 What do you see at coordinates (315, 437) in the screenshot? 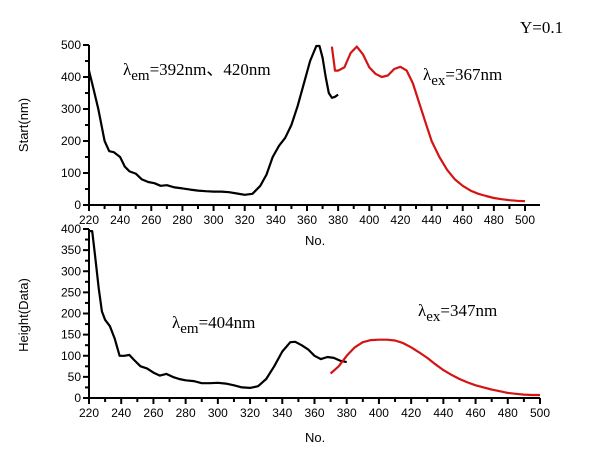
I see `bottom-x-axis-title: No.` at bounding box center [315, 437].